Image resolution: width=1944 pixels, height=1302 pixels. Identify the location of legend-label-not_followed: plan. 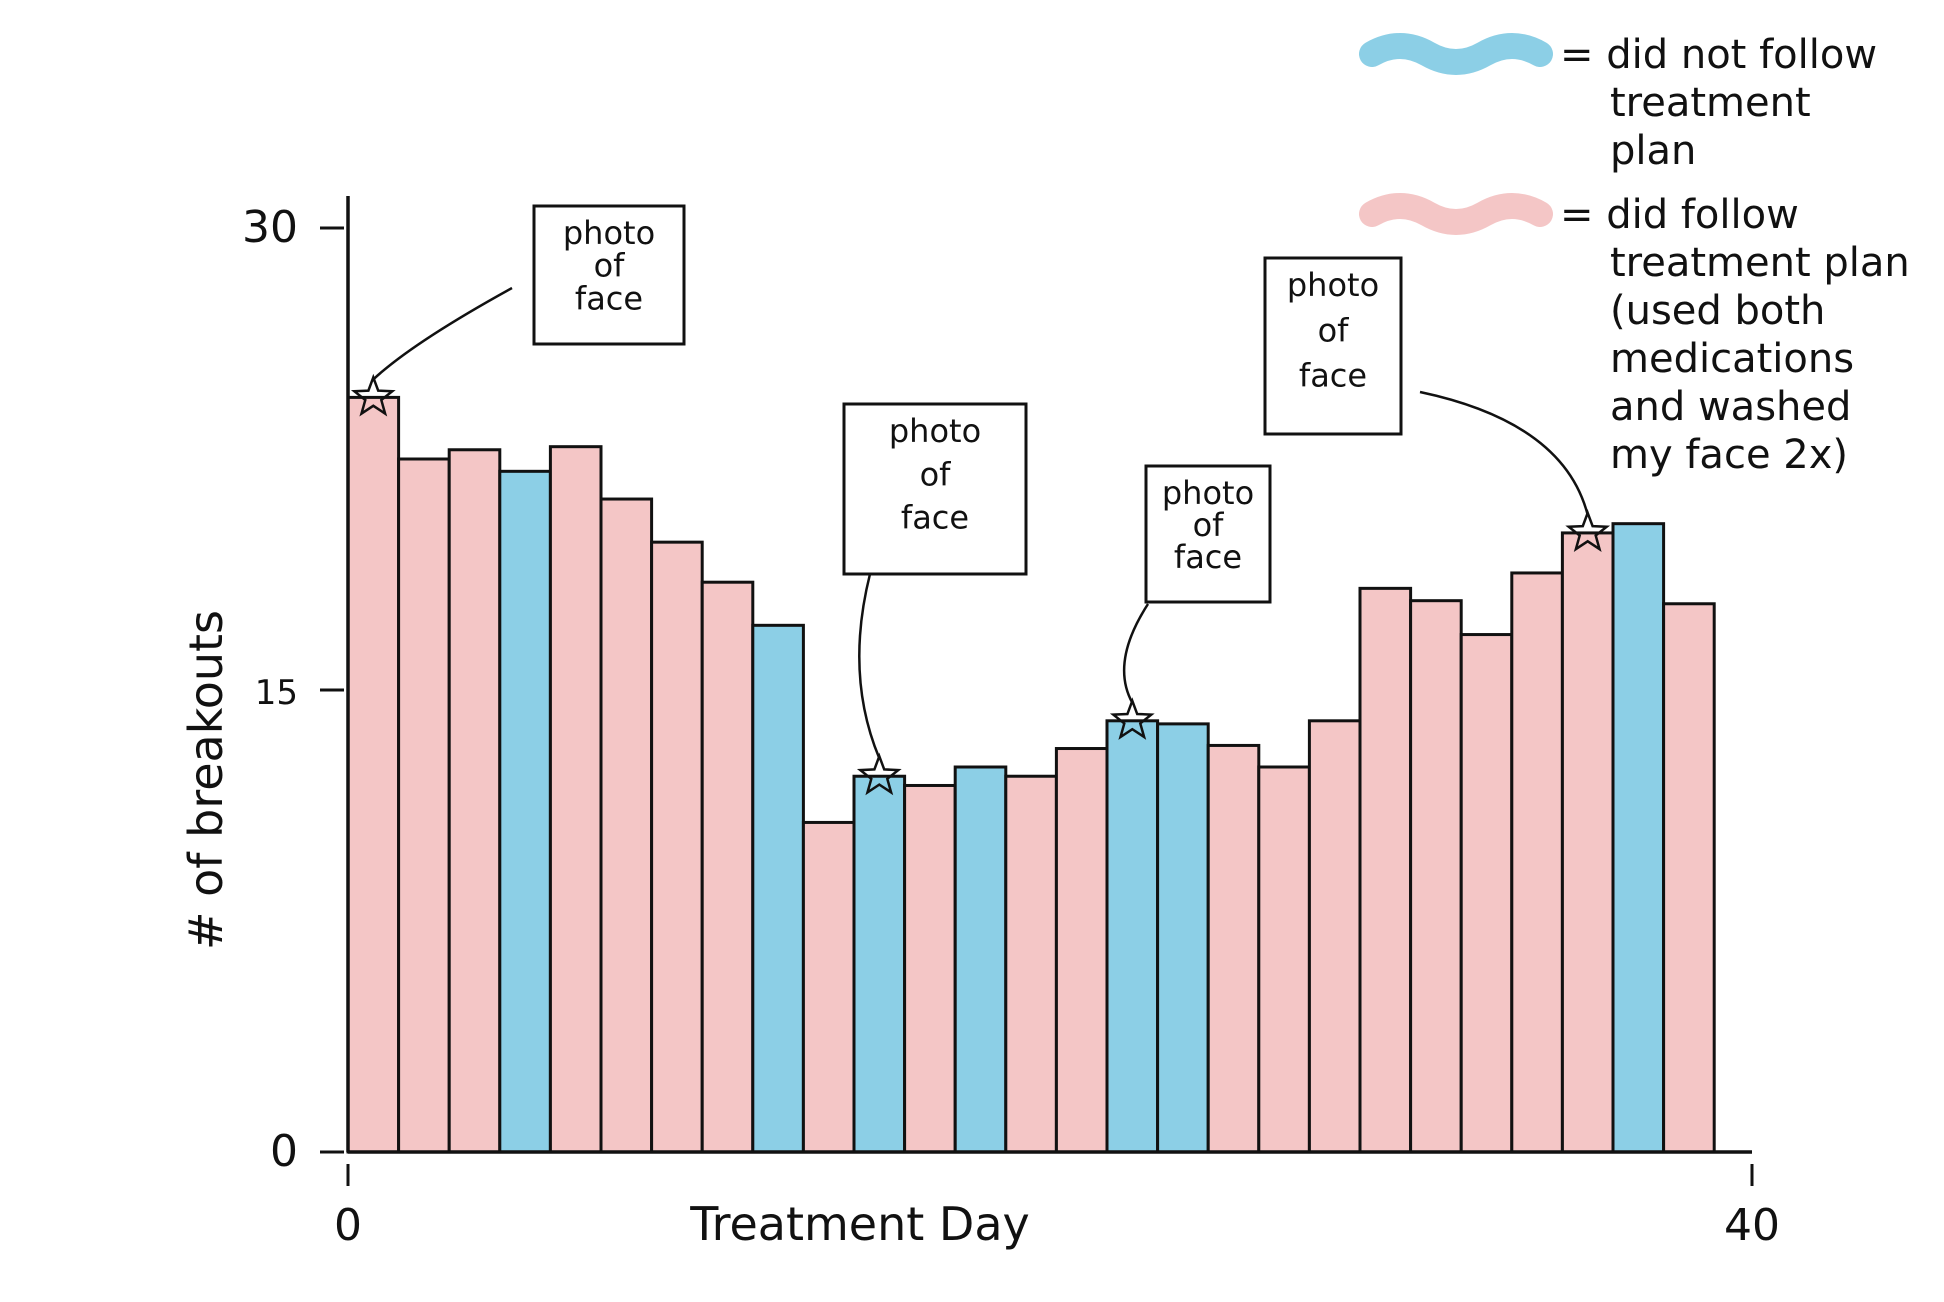
(1653, 151).